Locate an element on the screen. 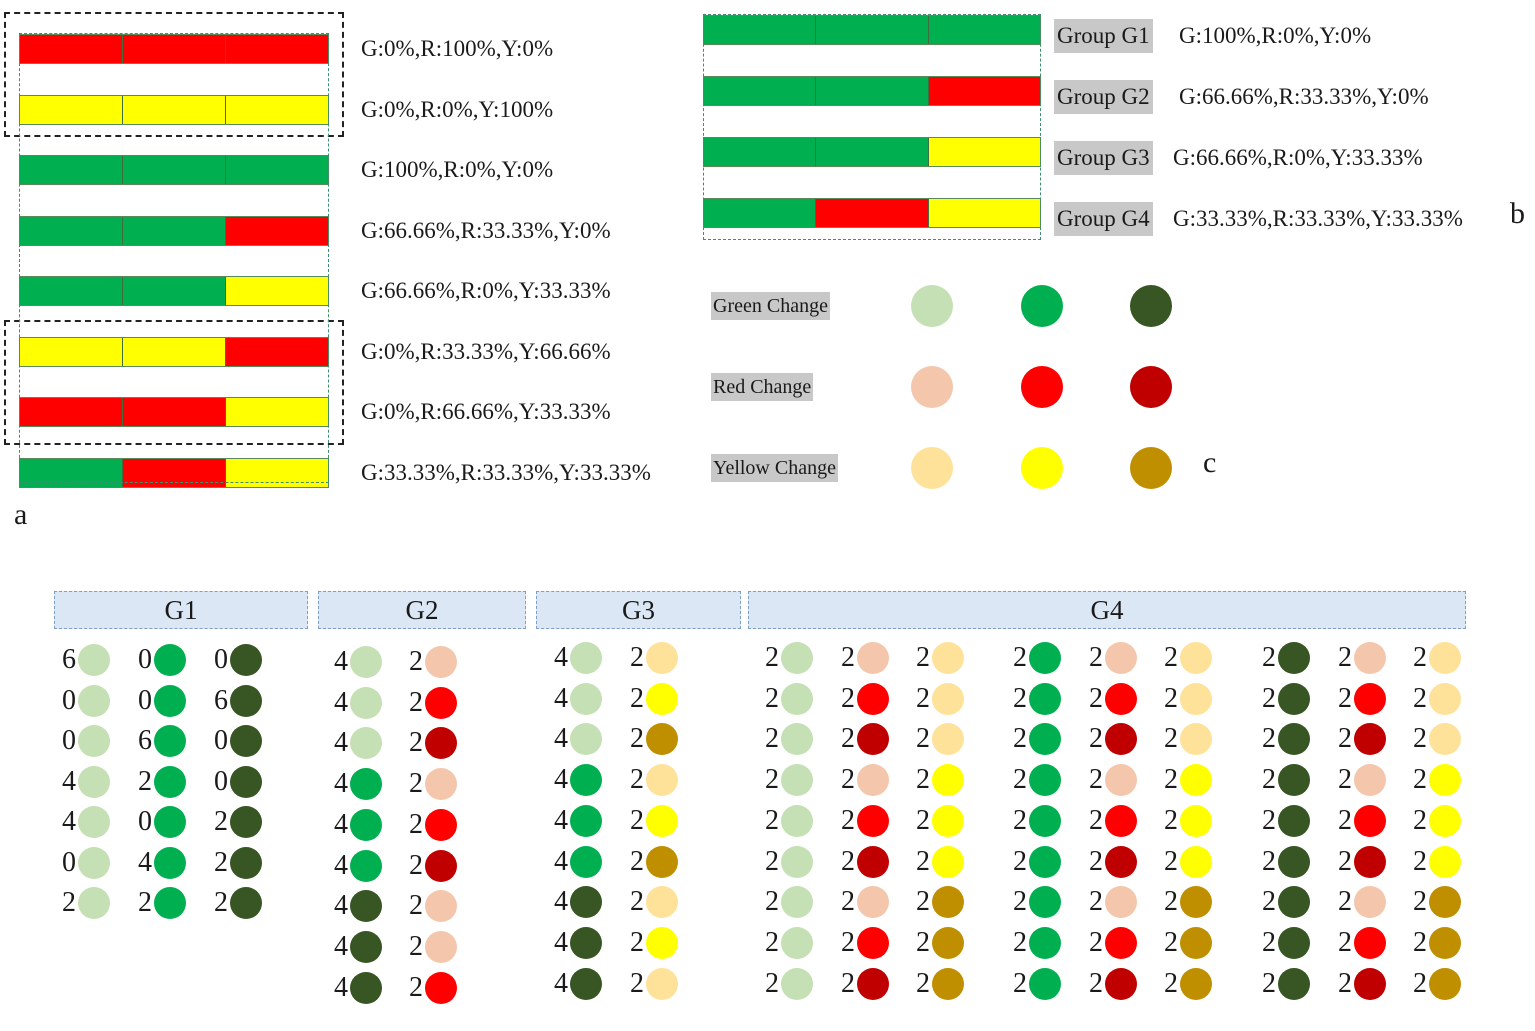 This screenshot has width=1535, height=1031. group-name-label: Group G1 is located at coordinates (1103, 36).